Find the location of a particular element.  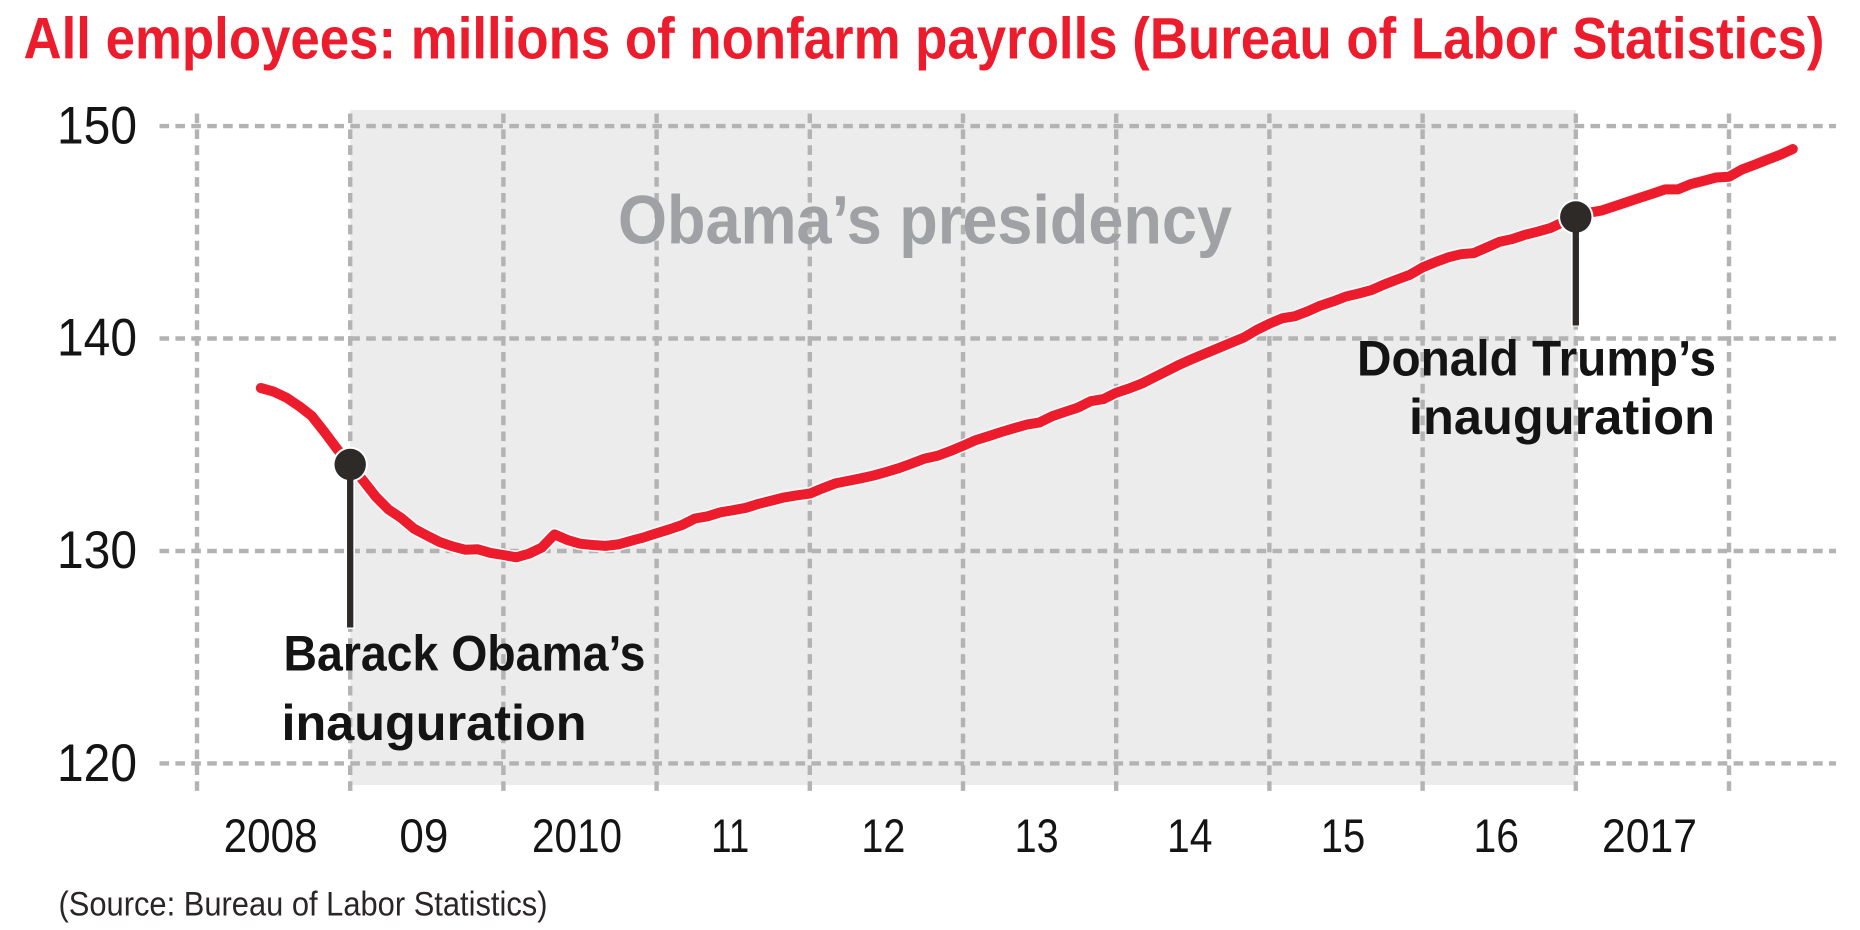

svg-text: 16 is located at coordinates (1496, 835).